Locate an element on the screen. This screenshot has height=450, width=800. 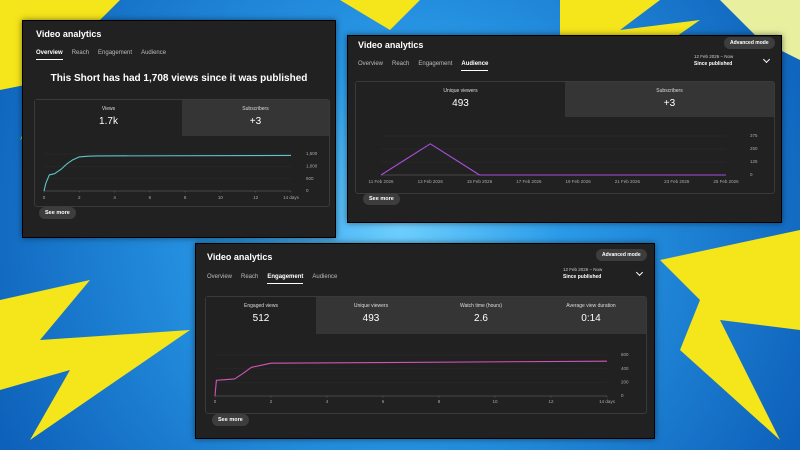
x-tick-label: 17 Feb 2026 is located at coordinates (529, 181).